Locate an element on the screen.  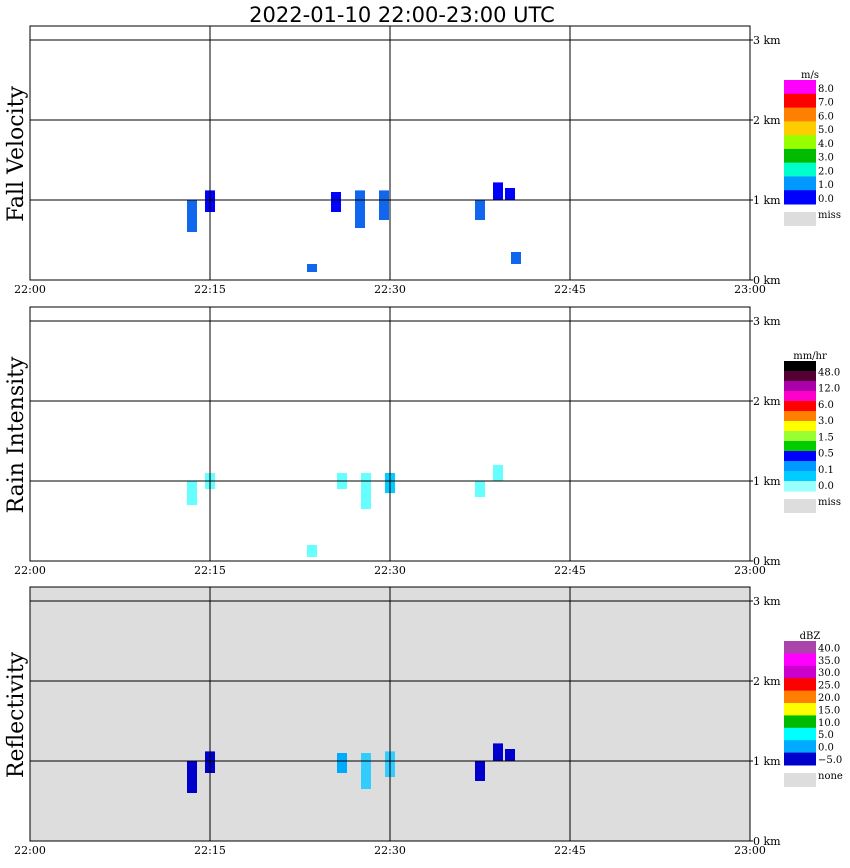
colorbar-label: 7.0 is located at coordinates (826, 103).